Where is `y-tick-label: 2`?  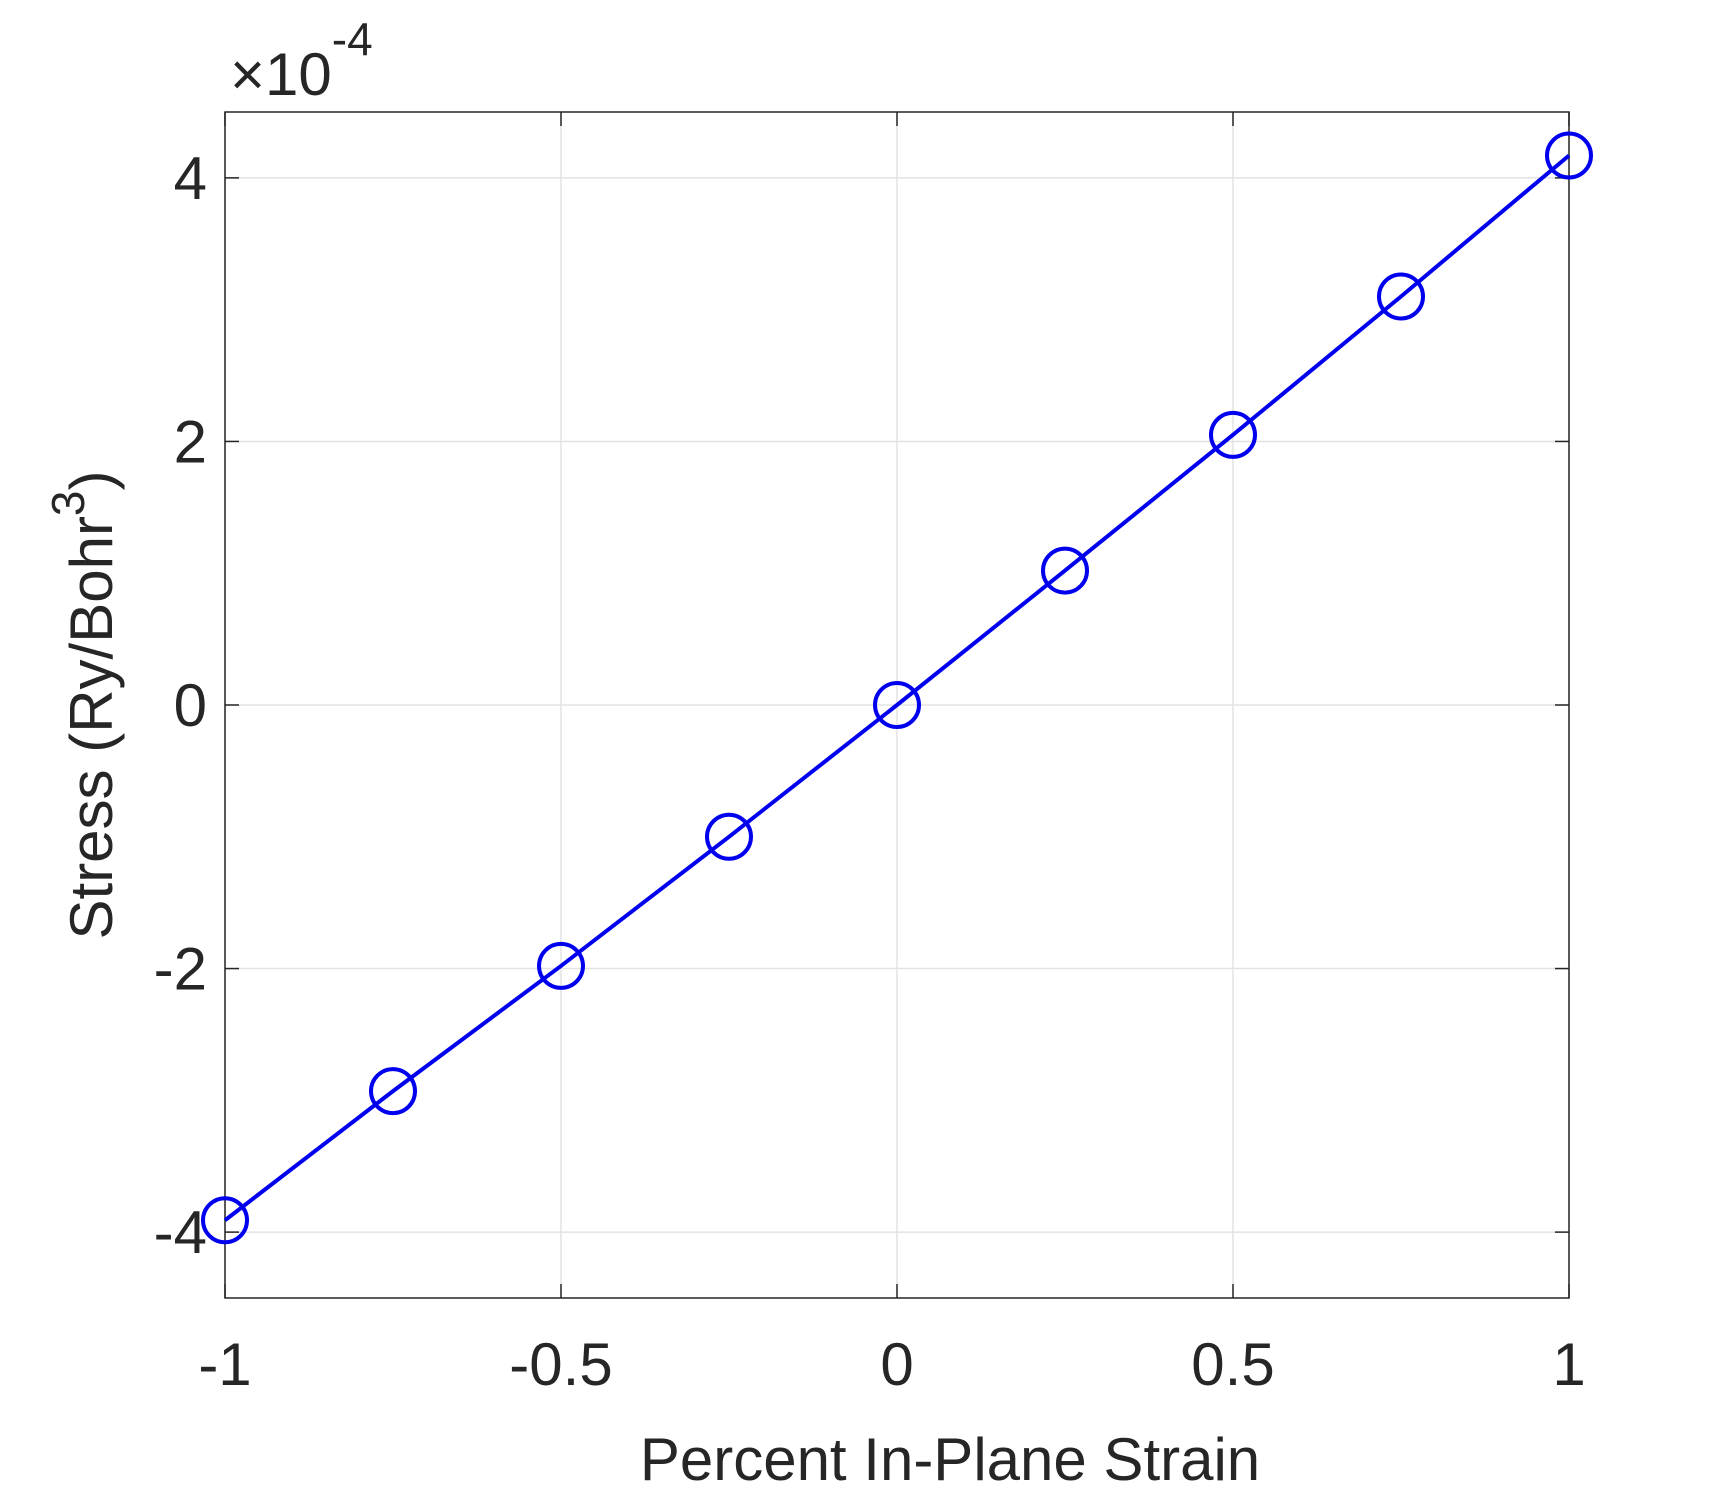 y-tick-label: 2 is located at coordinates (190, 441).